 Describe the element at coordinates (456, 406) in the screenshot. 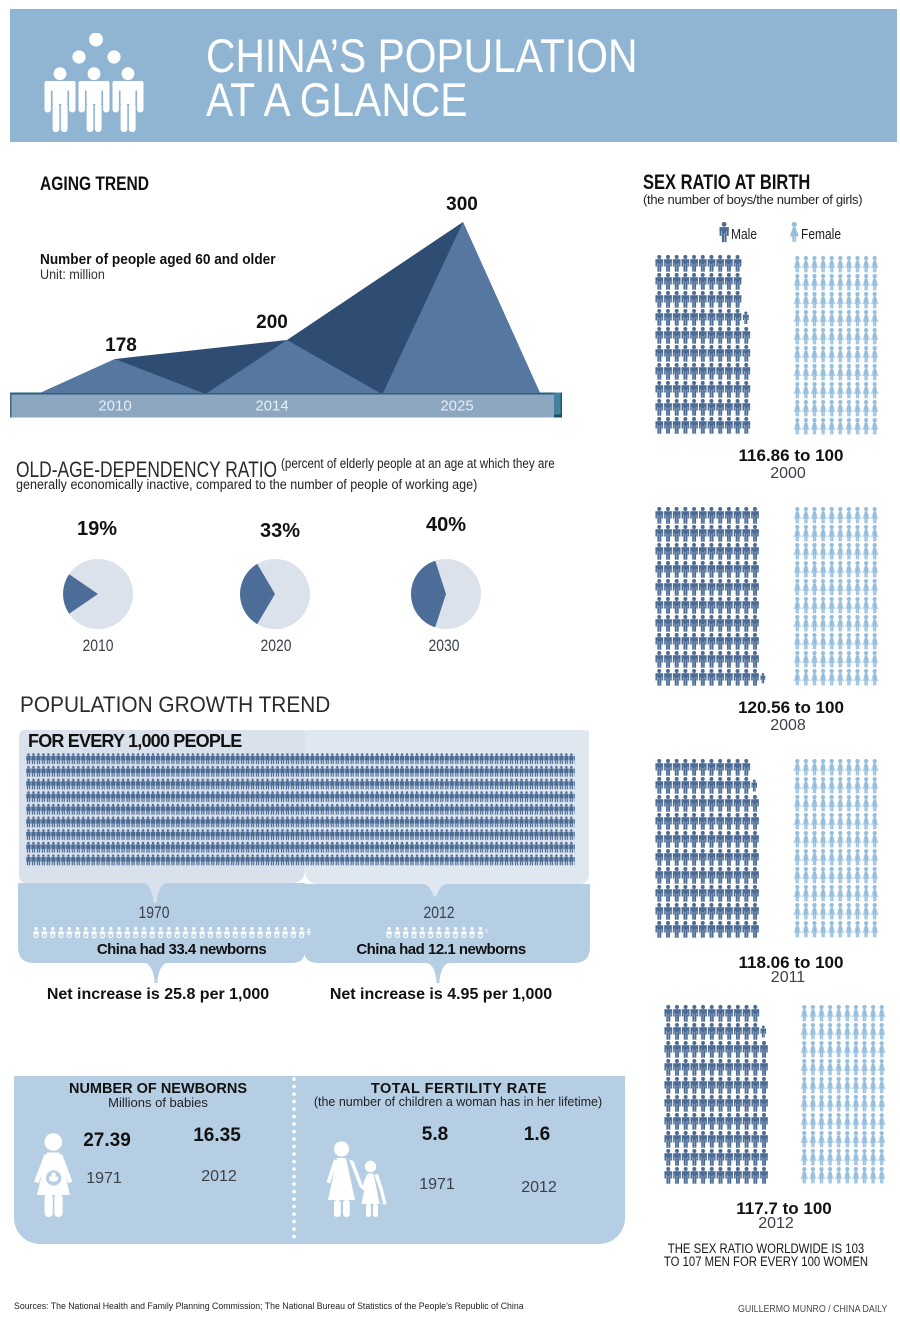

I see `svg-text: 2025` at that location.